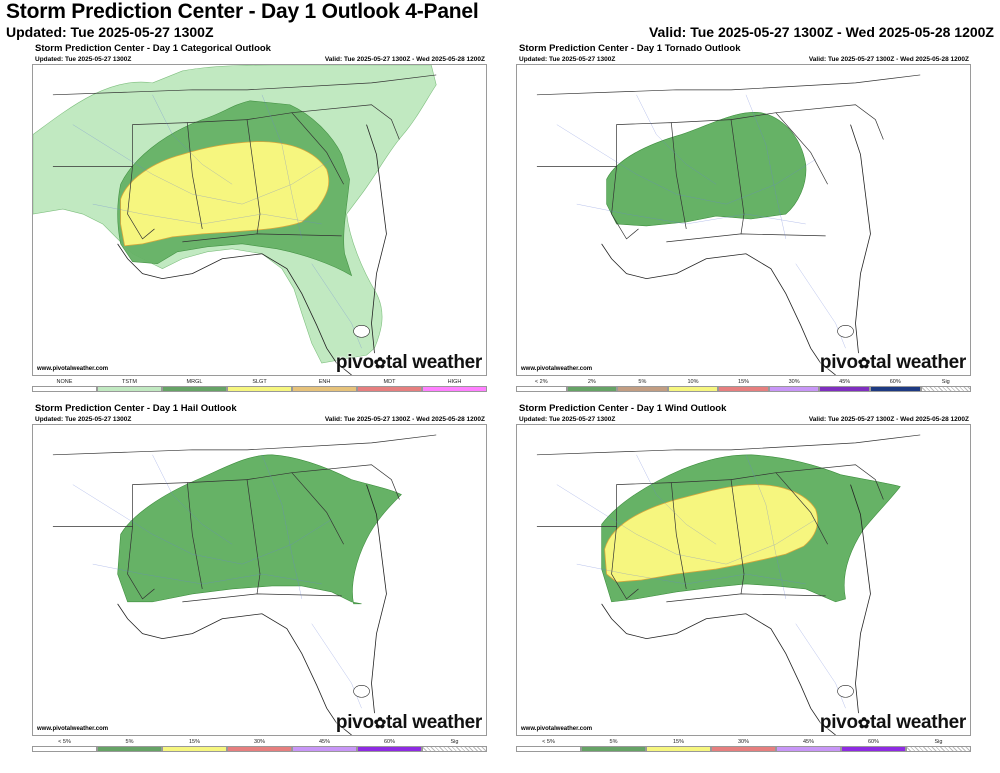 The height and width of the screenshot is (773, 1000). I want to click on road-network, so click(217, 221).